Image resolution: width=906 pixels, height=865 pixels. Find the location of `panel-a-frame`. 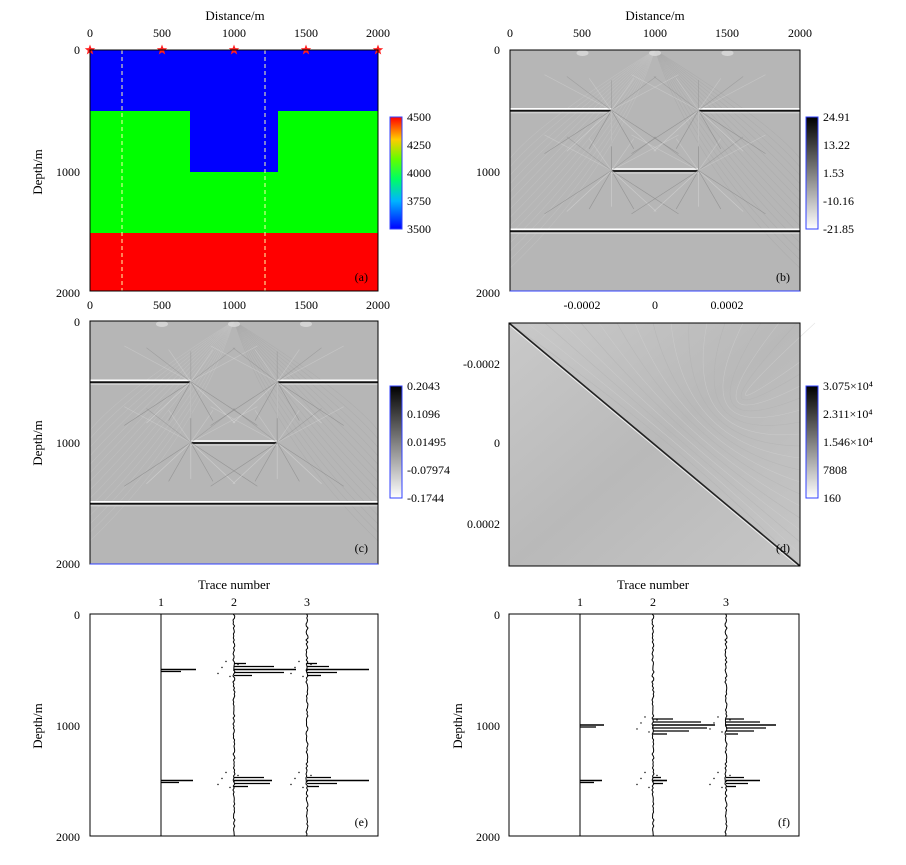

panel-a-frame is located at coordinates (234, 170).